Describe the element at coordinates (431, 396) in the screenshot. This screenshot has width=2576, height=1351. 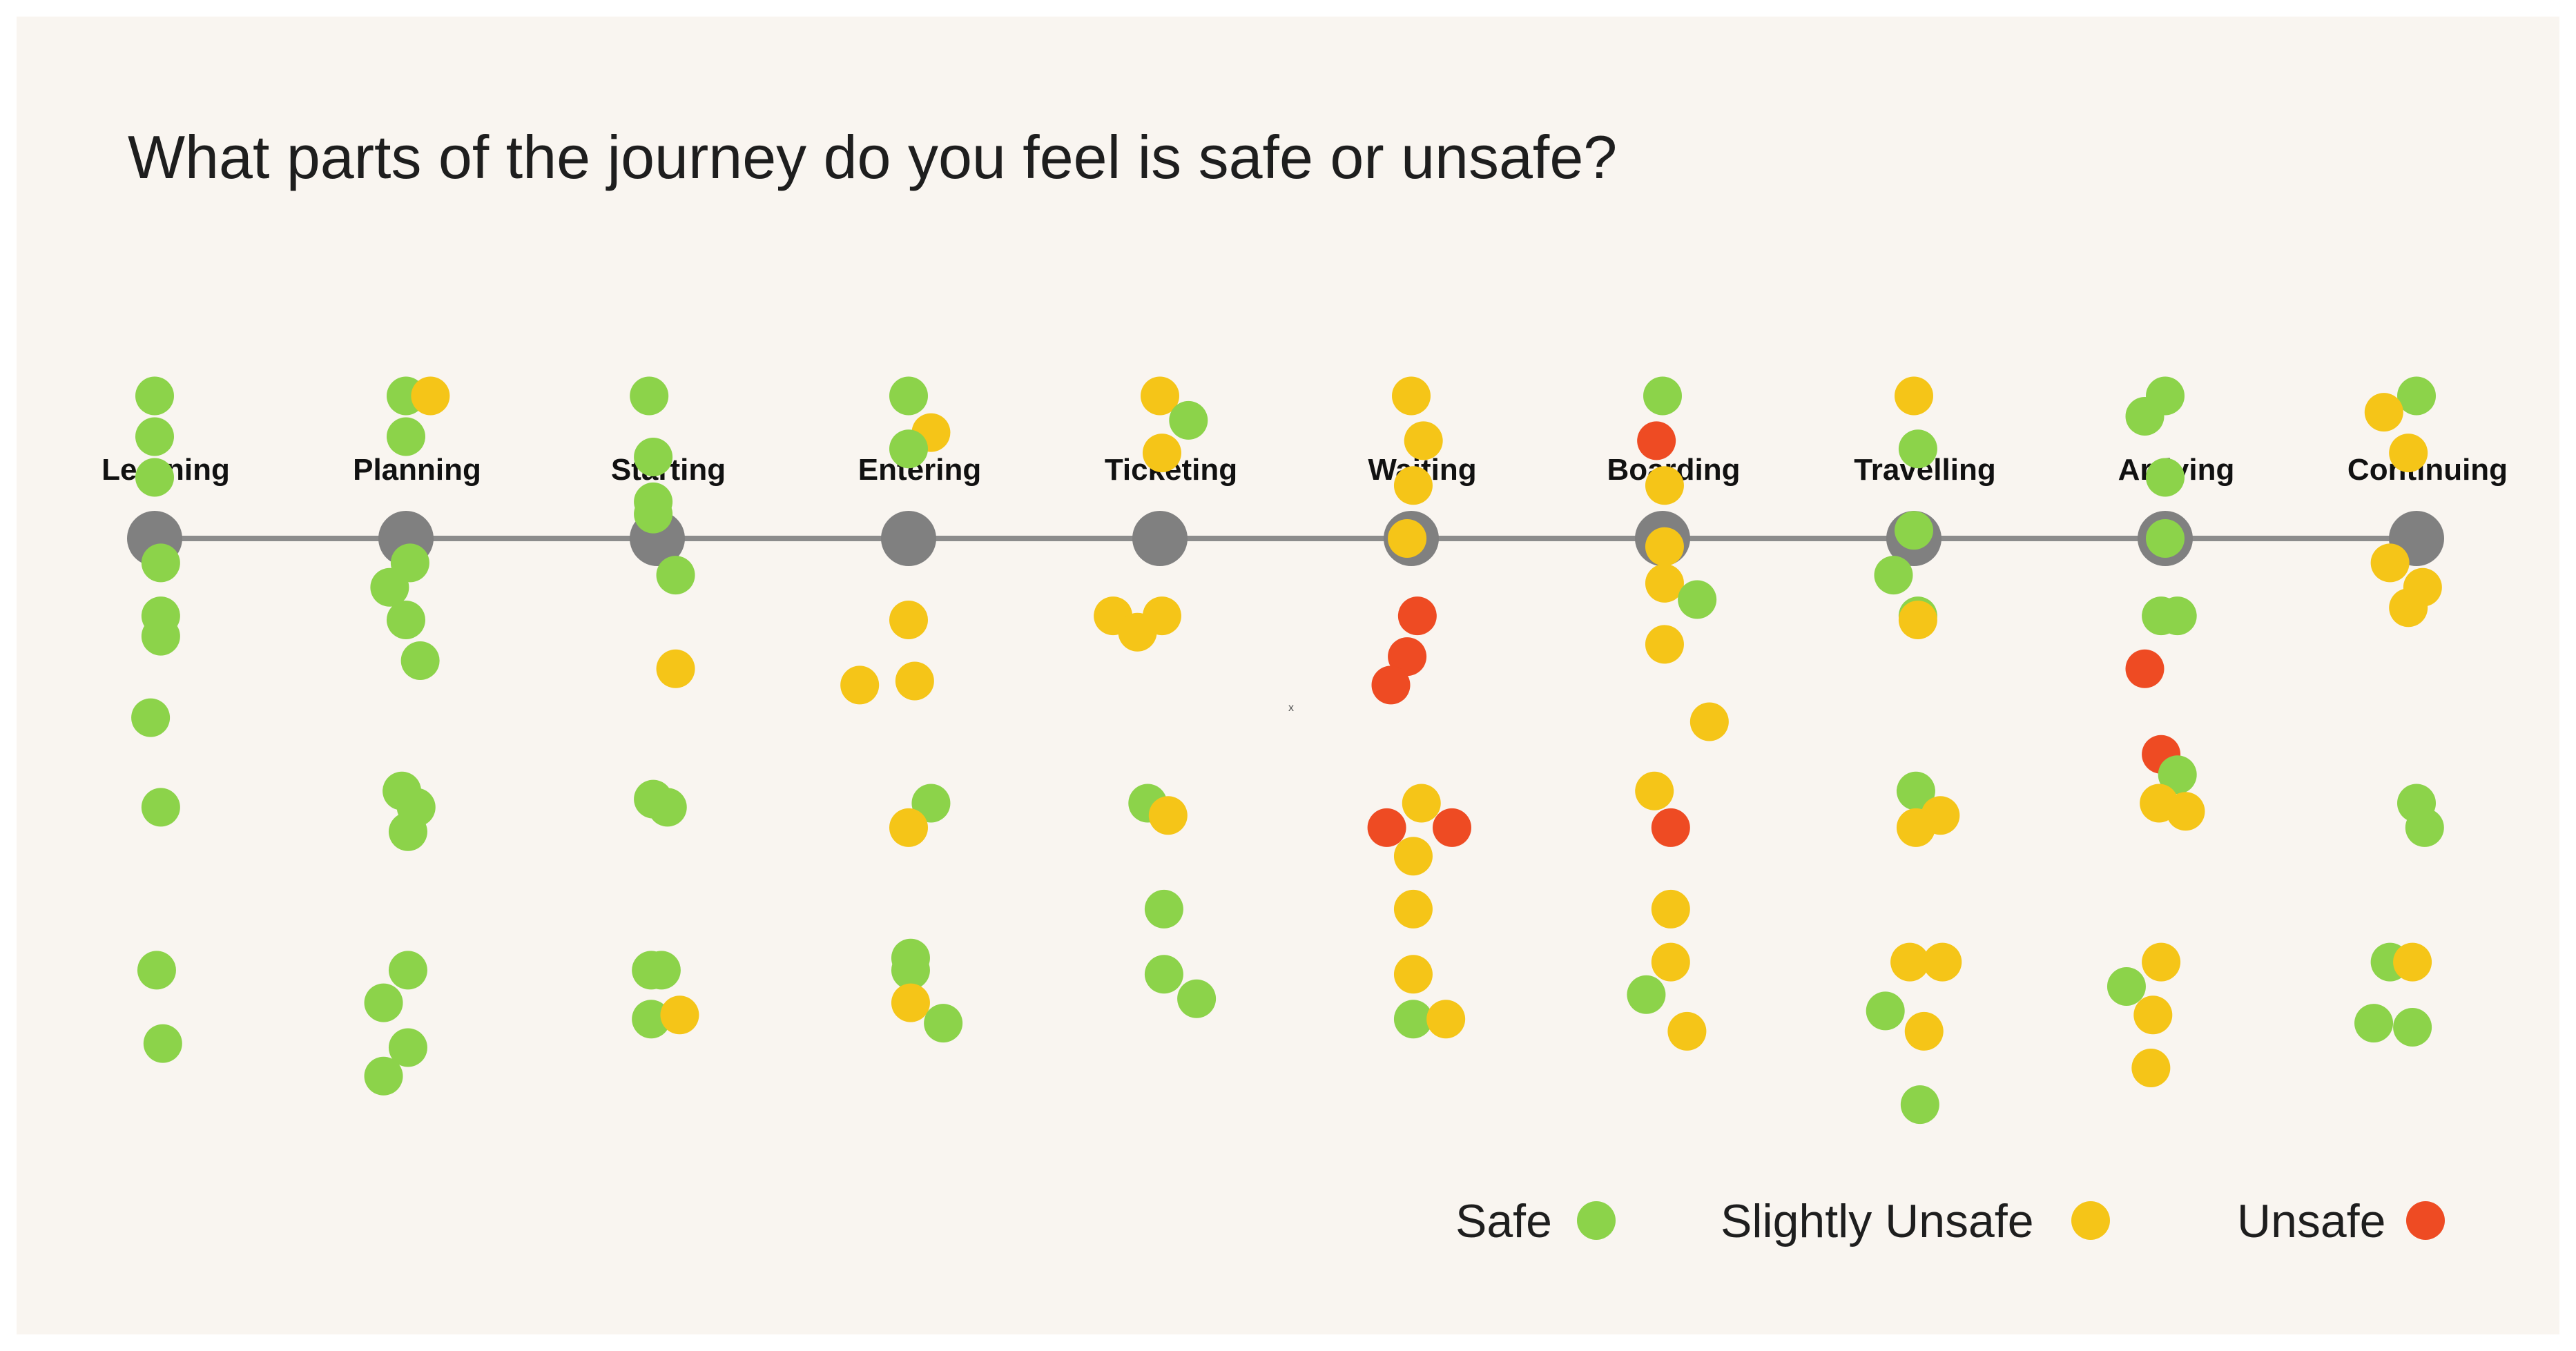
I see `point-planning-slightly` at that location.